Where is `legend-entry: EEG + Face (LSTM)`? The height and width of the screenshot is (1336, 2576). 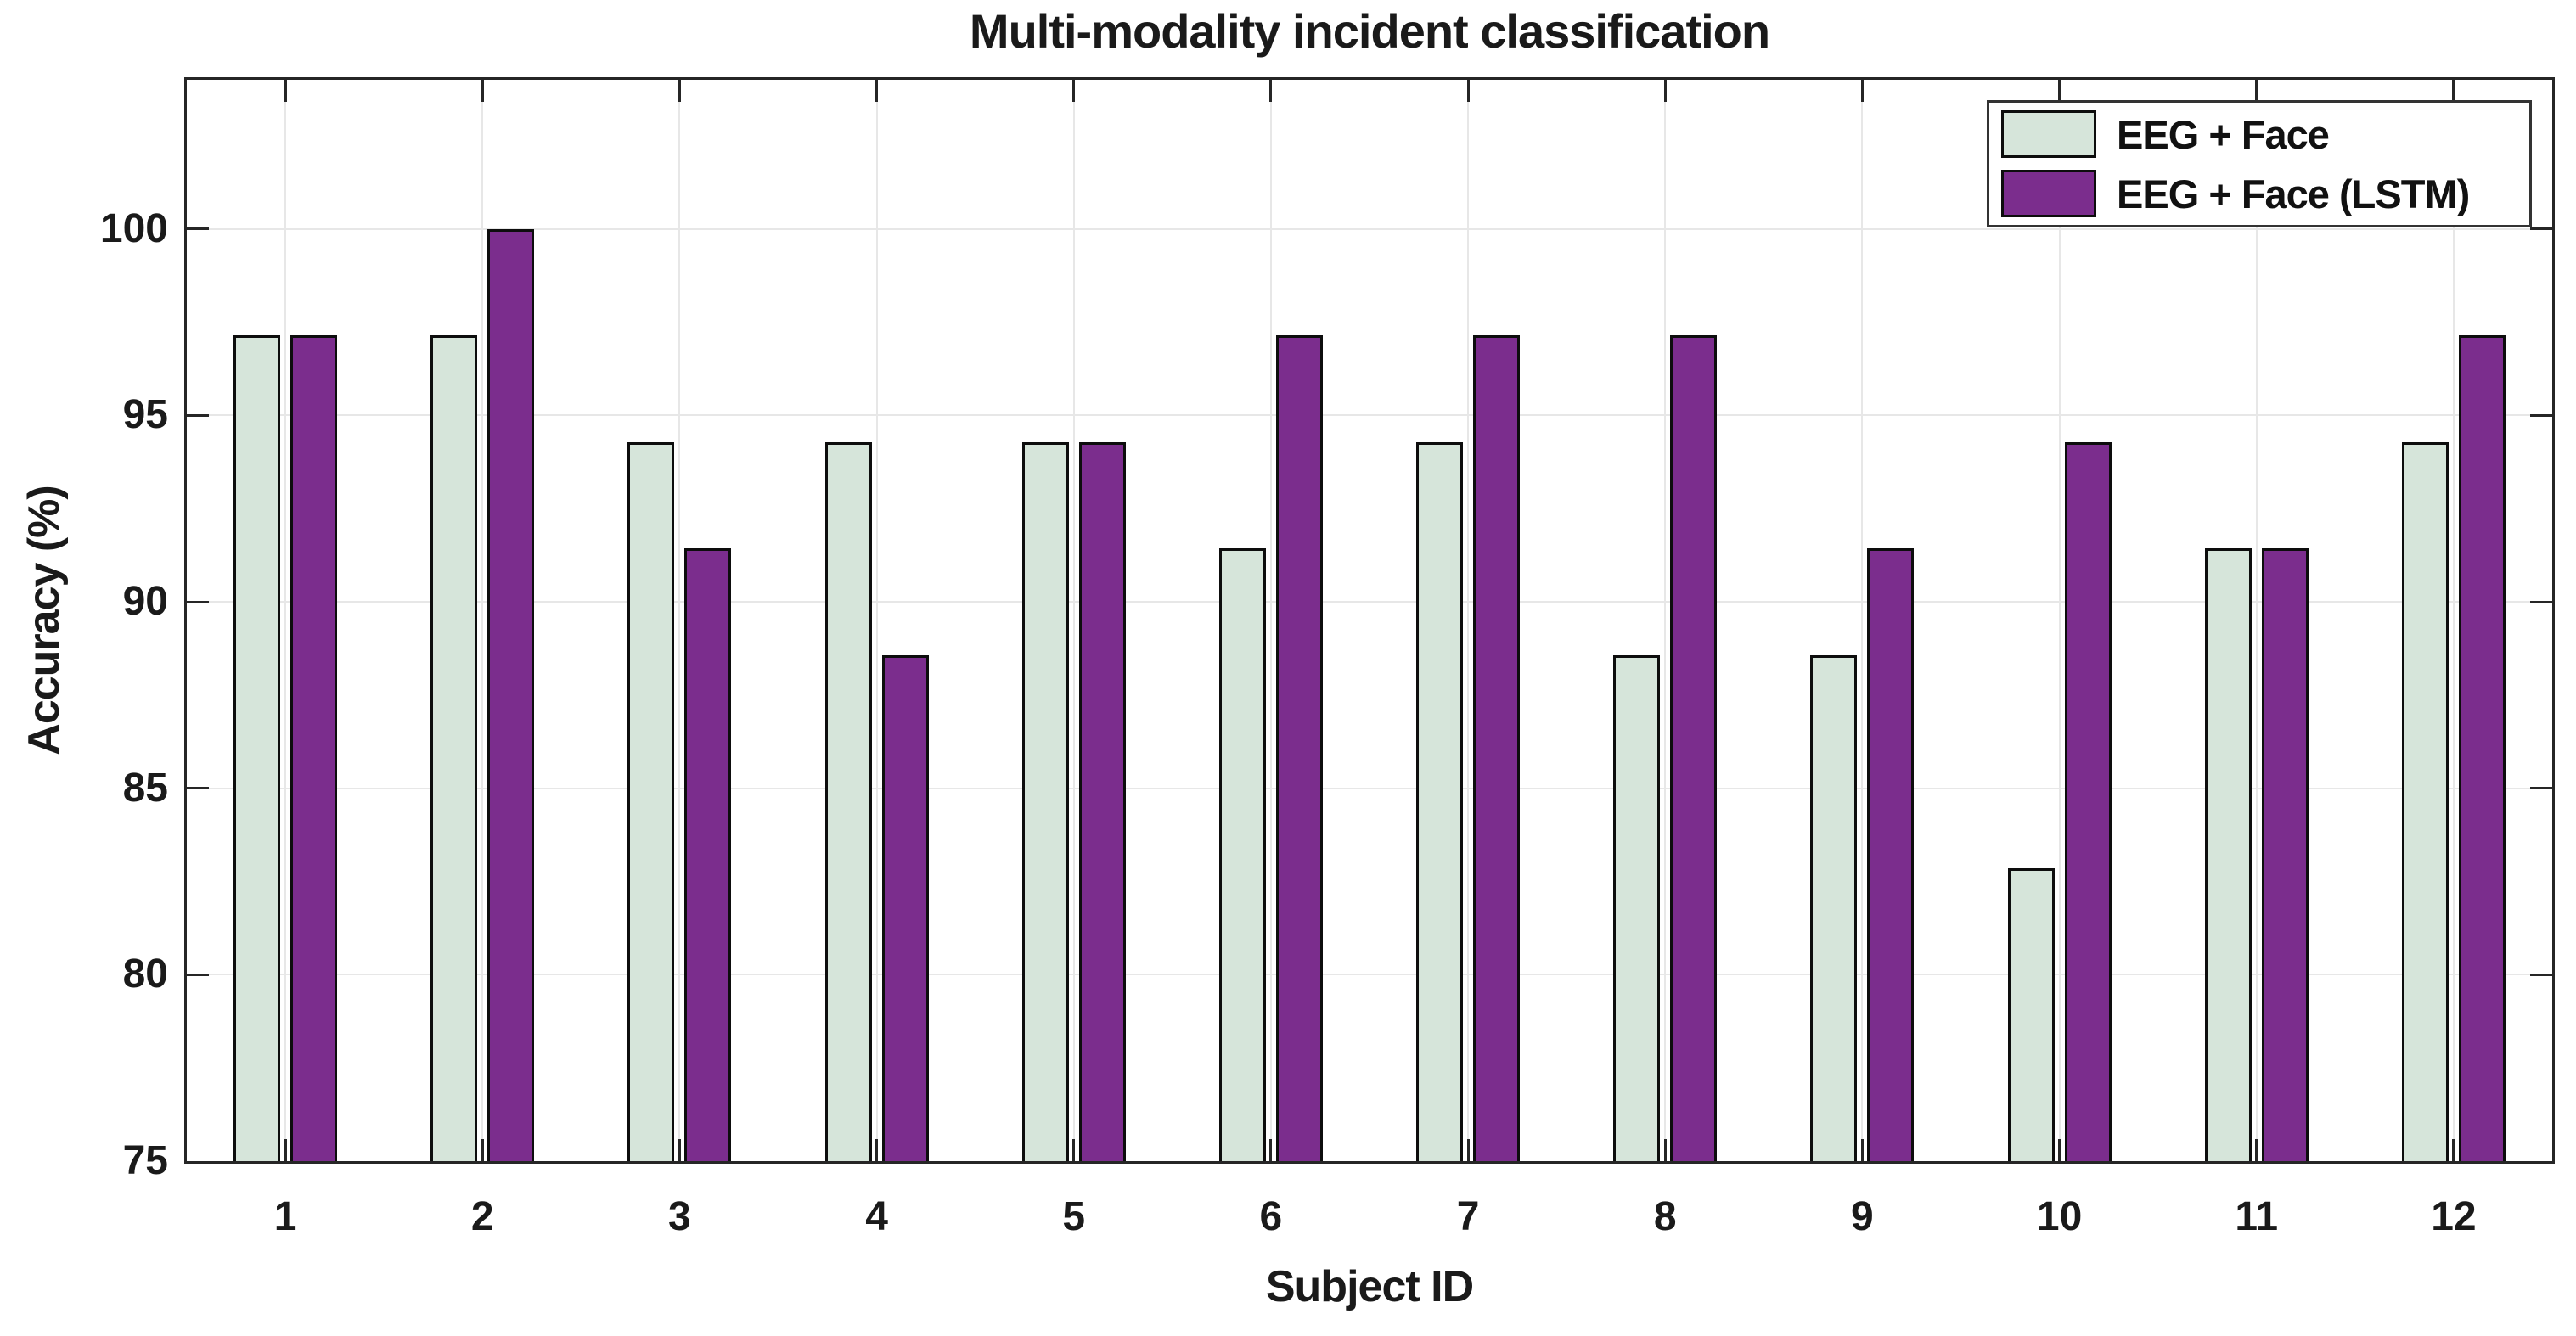 legend-entry: EEG + Face (LSTM) is located at coordinates (2259, 193).